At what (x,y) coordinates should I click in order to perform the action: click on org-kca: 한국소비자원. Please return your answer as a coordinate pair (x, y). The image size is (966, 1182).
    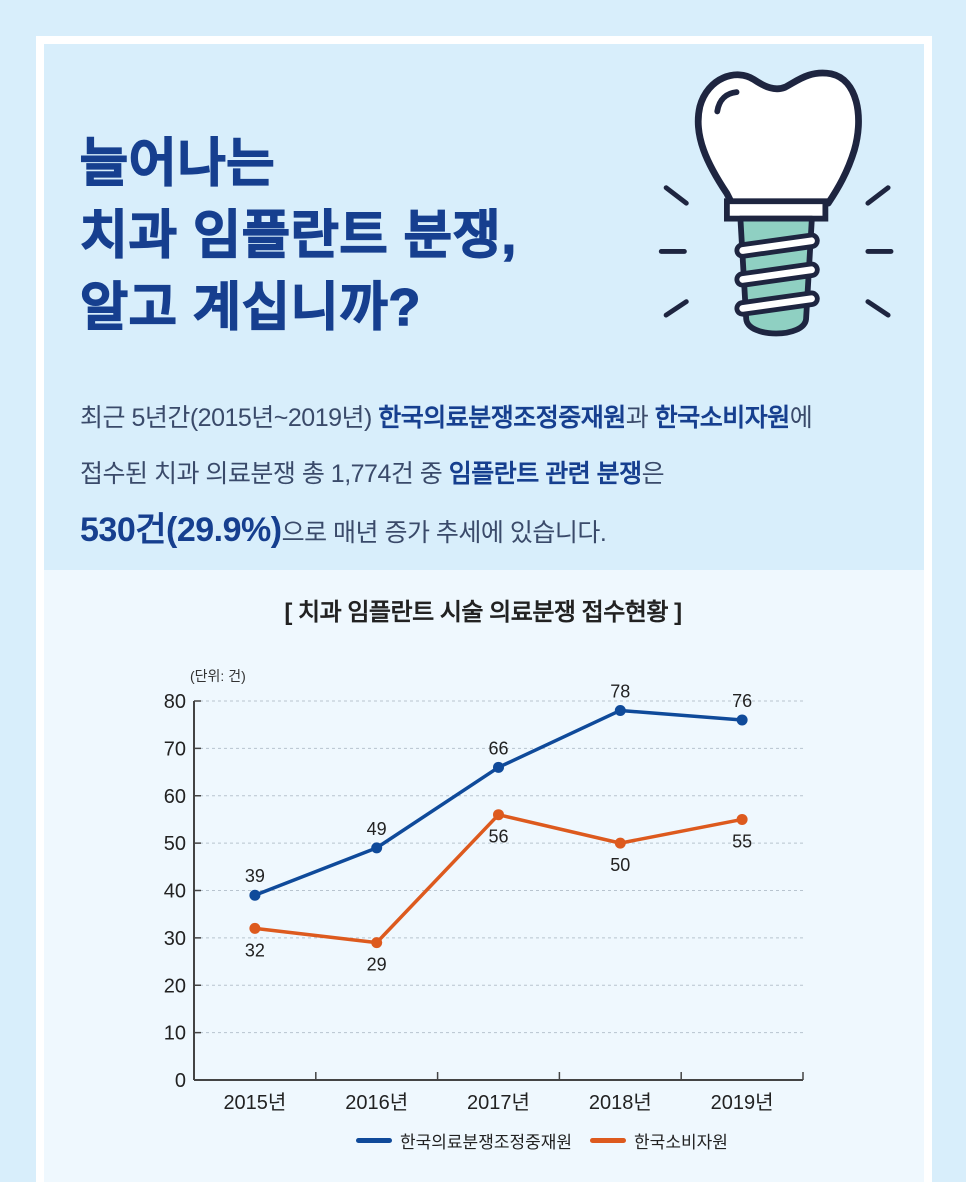
    Looking at the image, I should click on (722, 418).